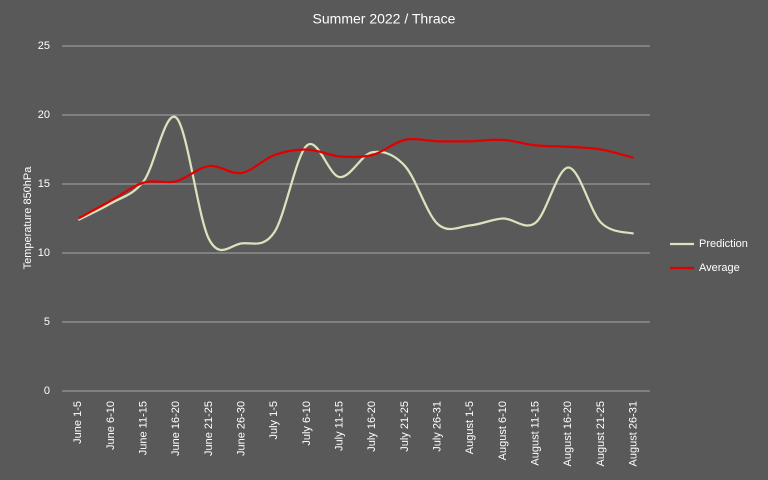 The height and width of the screenshot is (480, 768). Describe the element at coordinates (274, 420) in the screenshot. I see `x-tick-label: July 1-5` at that location.